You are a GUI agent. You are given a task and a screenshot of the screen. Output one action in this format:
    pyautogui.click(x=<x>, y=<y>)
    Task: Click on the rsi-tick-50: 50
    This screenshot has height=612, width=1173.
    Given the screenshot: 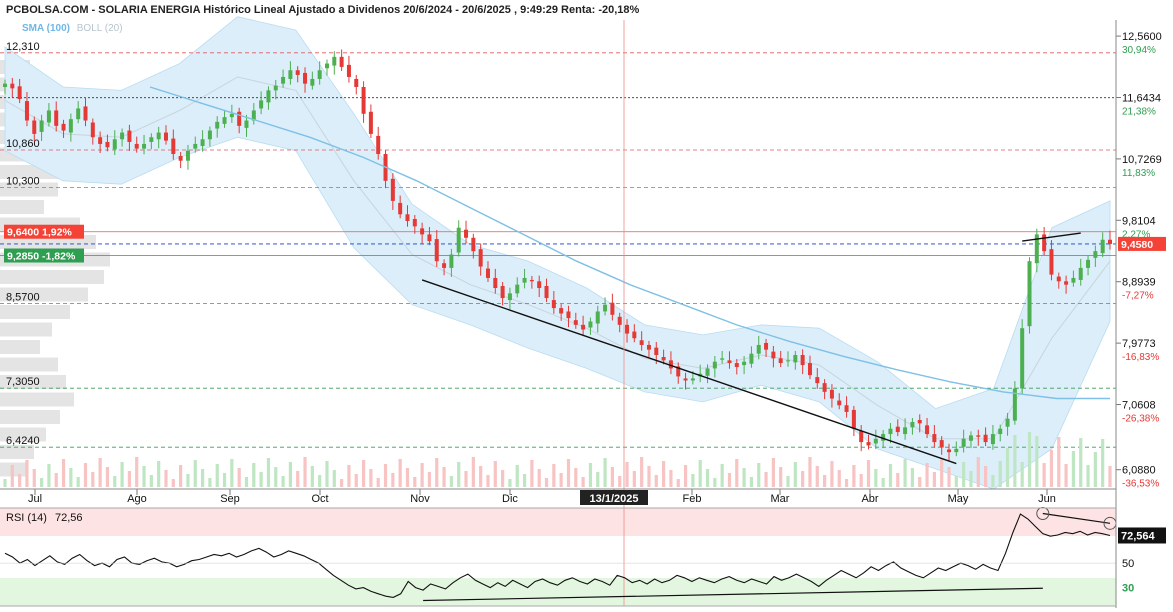 What is the action you would take?
    pyautogui.click(x=1128, y=564)
    